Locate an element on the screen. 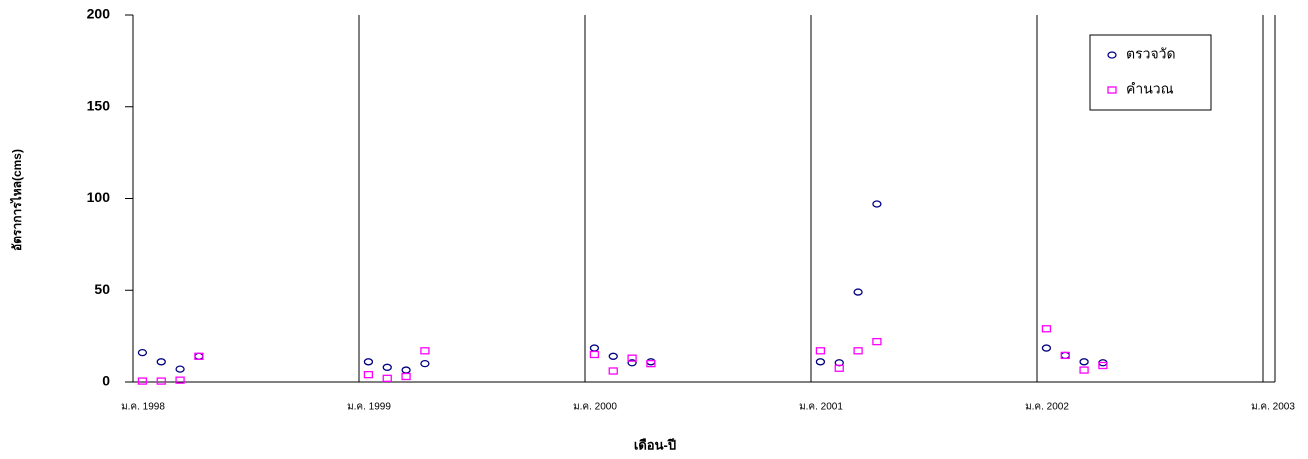 The height and width of the screenshot is (459, 1308). y-tick-label: 150 is located at coordinates (99, 105).